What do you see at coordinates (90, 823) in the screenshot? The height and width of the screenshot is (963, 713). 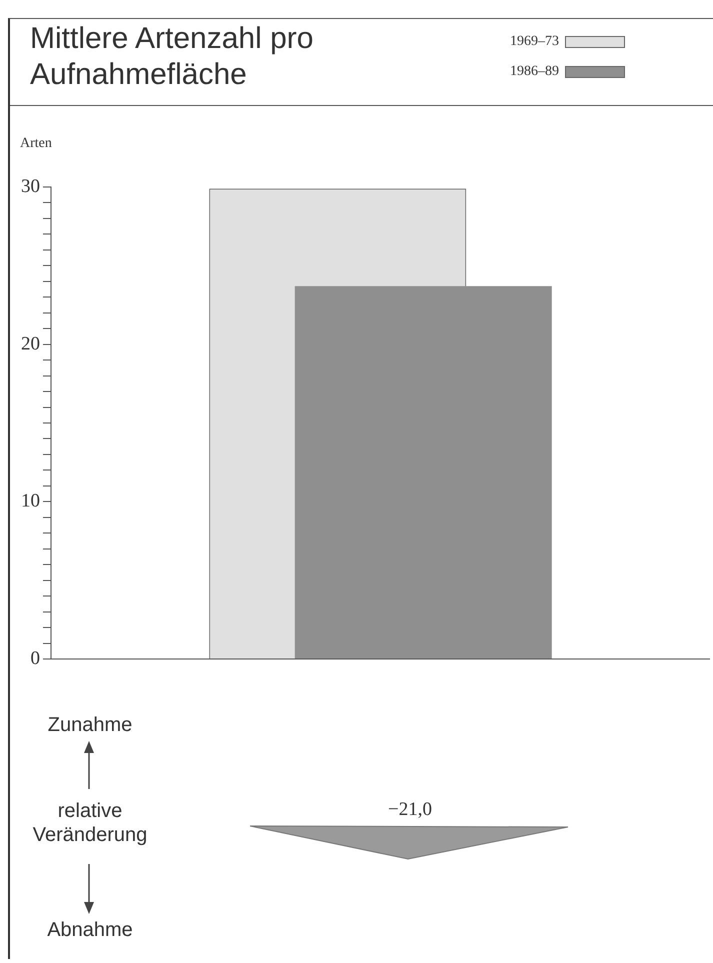 I see `text: relative Veränderung` at bounding box center [90, 823].